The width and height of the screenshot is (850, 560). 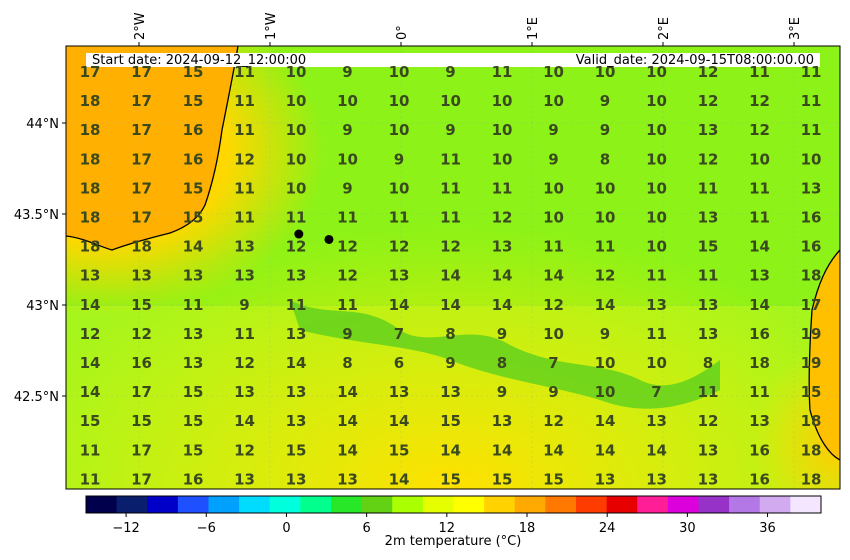 What do you see at coordinates (402, 32) in the screenshot?
I see `longitude-label: 0°` at bounding box center [402, 32].